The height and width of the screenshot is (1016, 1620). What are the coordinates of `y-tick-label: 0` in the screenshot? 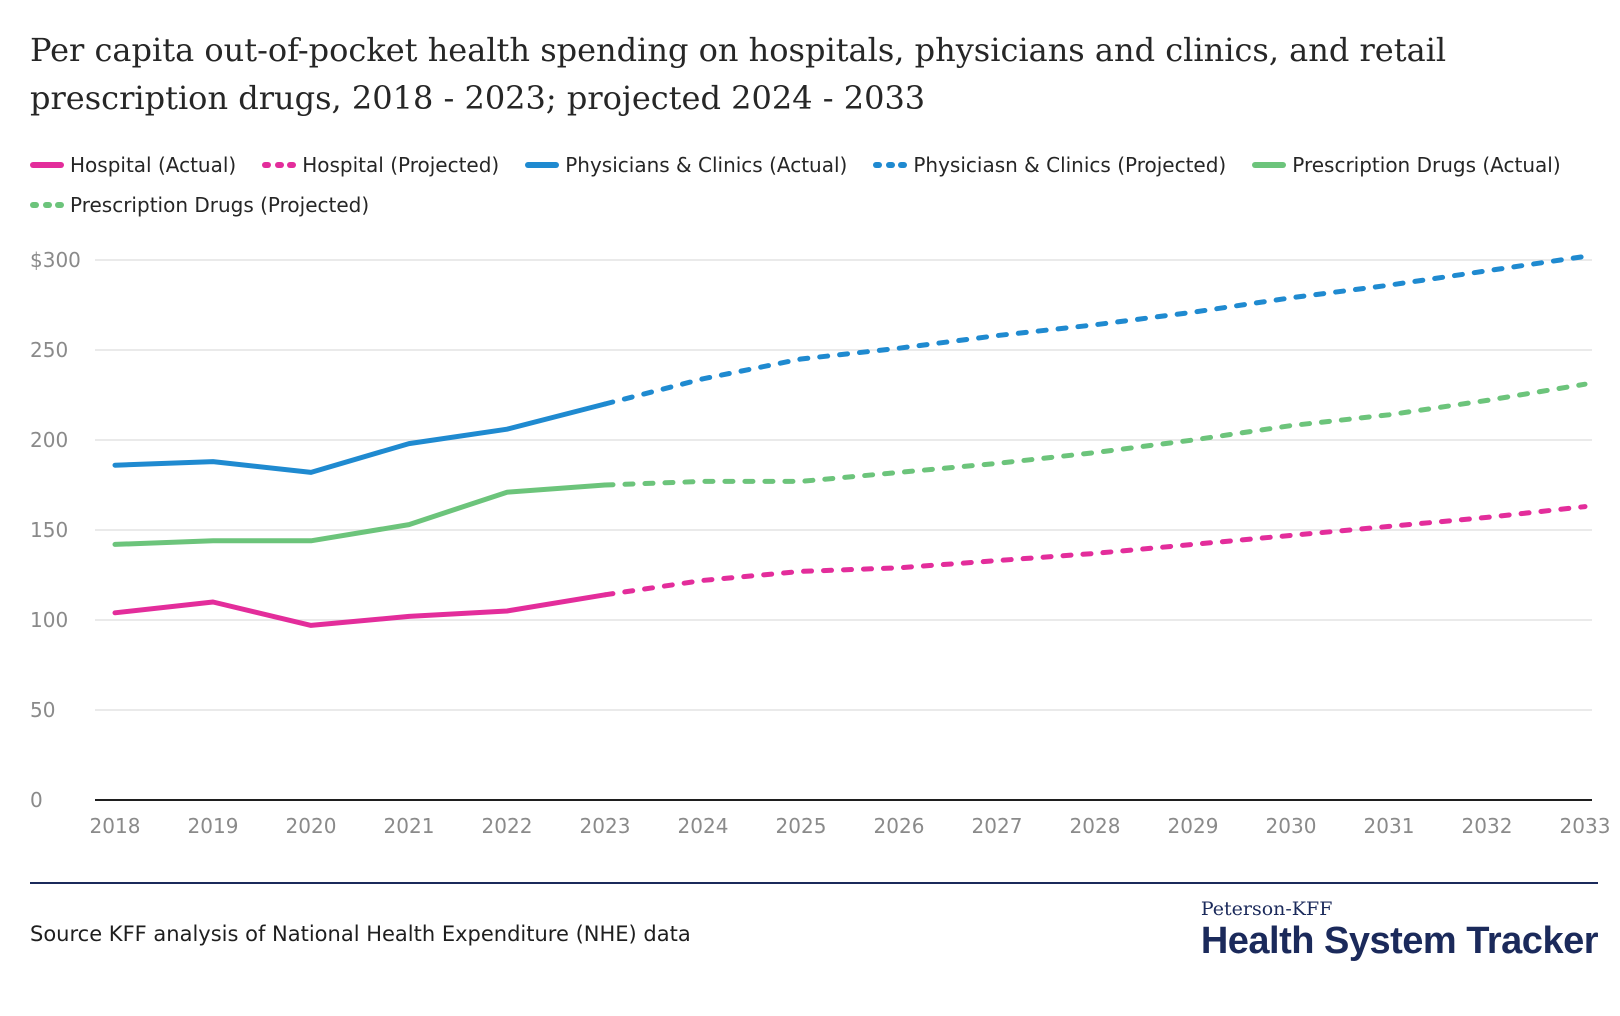 It's located at (36, 800).